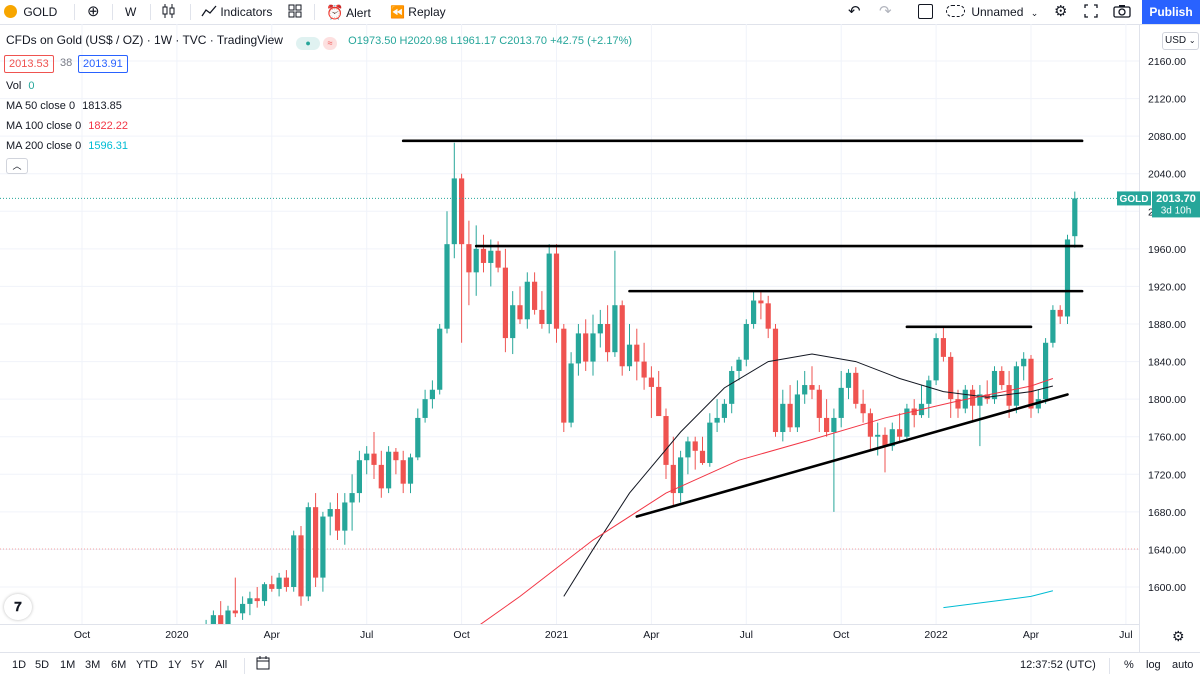 The width and height of the screenshot is (1200, 678). Describe the element at coordinates (19, 665) in the screenshot. I see `range-1d: 1D` at that location.